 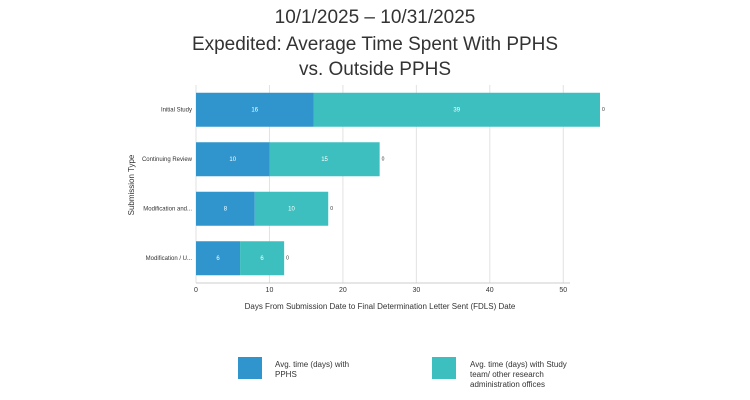 What do you see at coordinates (375, 69) in the screenshot?
I see `chart-title: vs. Outside PPHS` at bounding box center [375, 69].